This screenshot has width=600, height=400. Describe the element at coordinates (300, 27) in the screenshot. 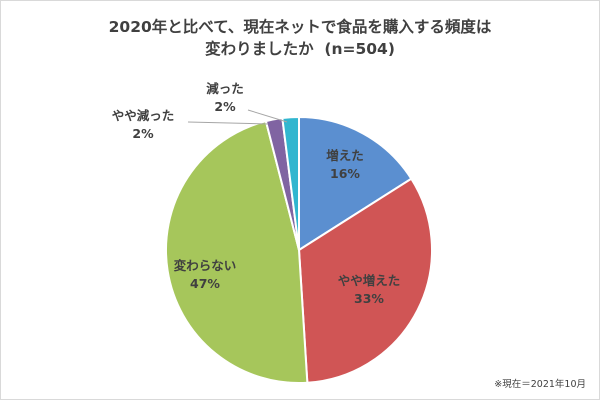

I see `chart-title-line1: 2020年と比べて、現在ネットで食品を購入する頻度は` at that location.